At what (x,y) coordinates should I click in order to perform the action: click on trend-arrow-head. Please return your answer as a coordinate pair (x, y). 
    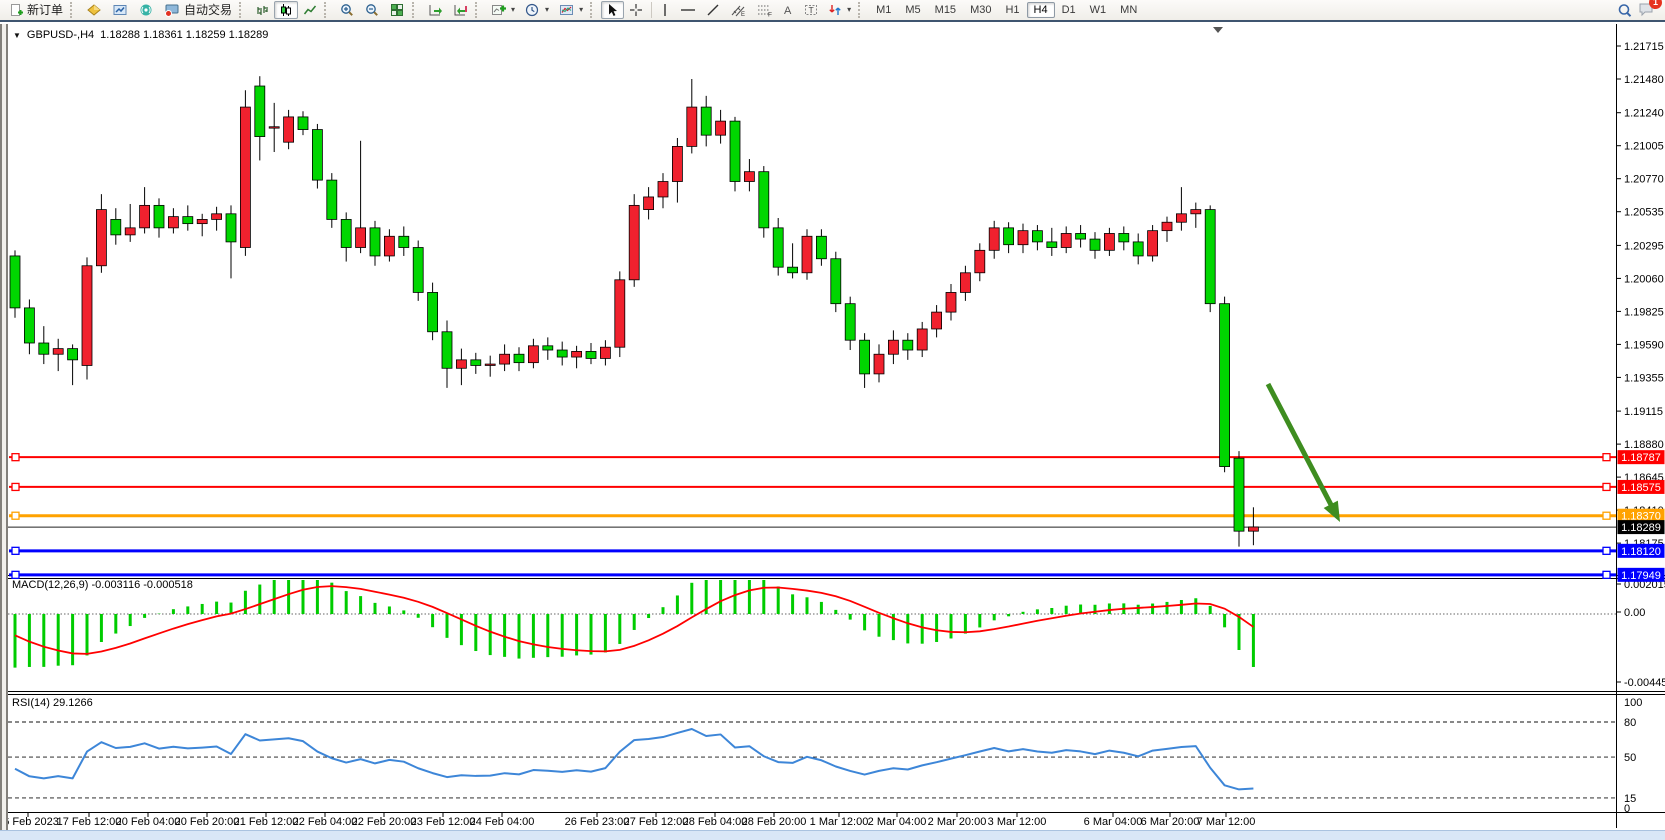
    Looking at the image, I should click on (1331, 511).